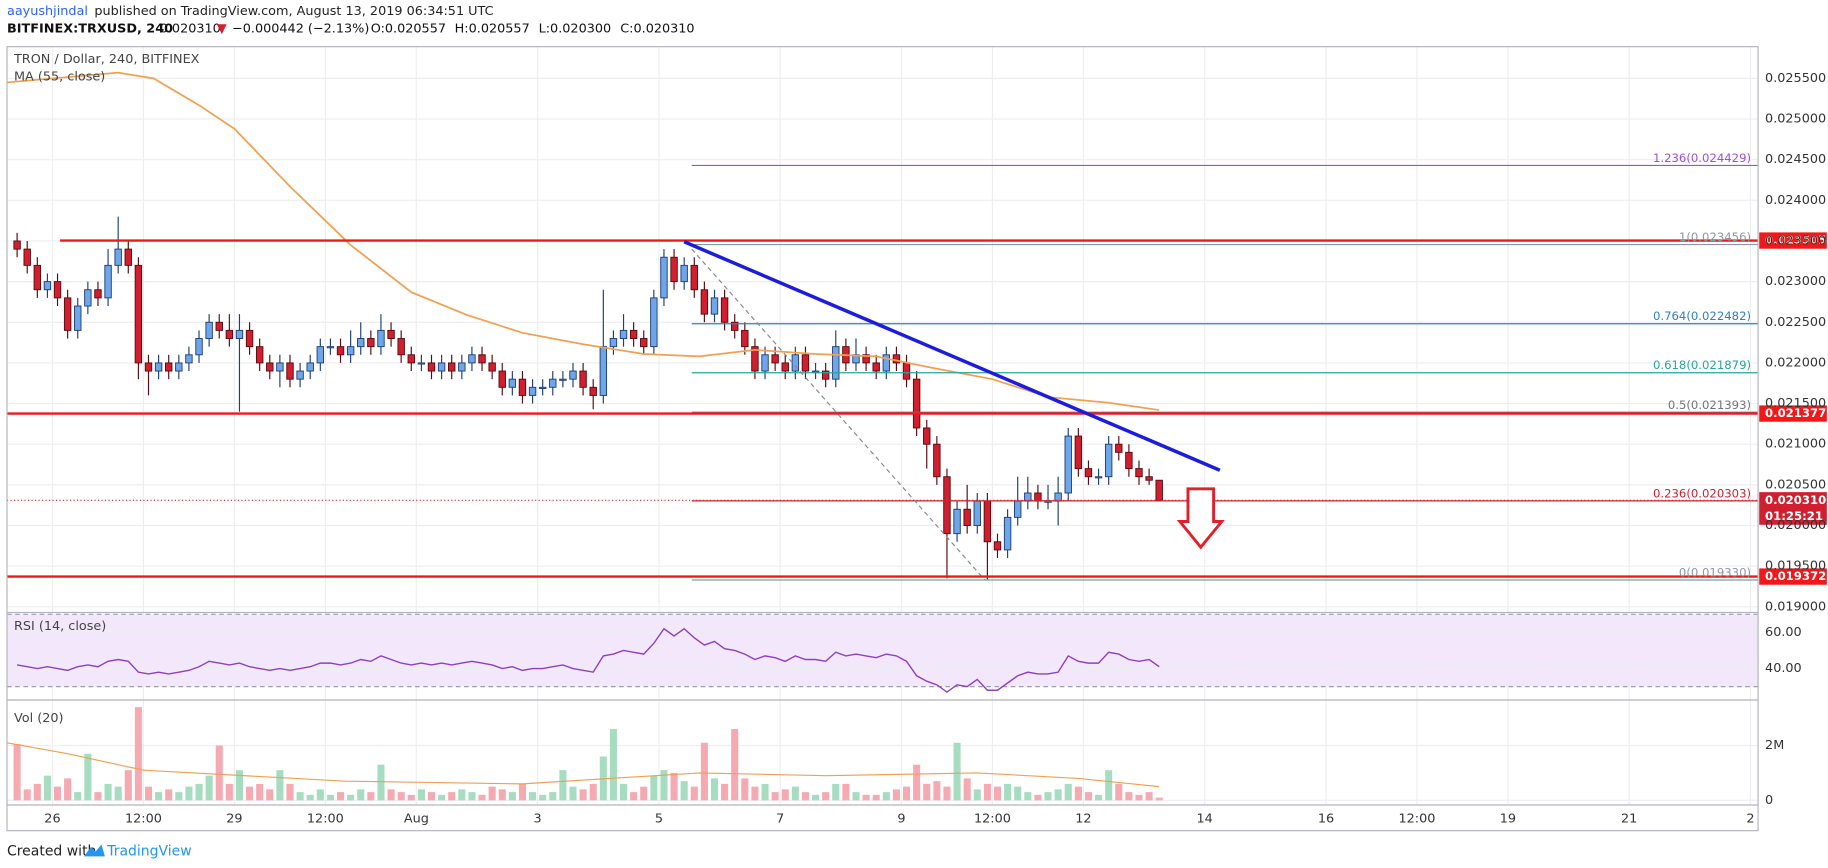 The width and height of the screenshot is (1828, 868). What do you see at coordinates (60, 626) in the screenshot?
I see `rsi-legend: RSI (14, close)` at bounding box center [60, 626].